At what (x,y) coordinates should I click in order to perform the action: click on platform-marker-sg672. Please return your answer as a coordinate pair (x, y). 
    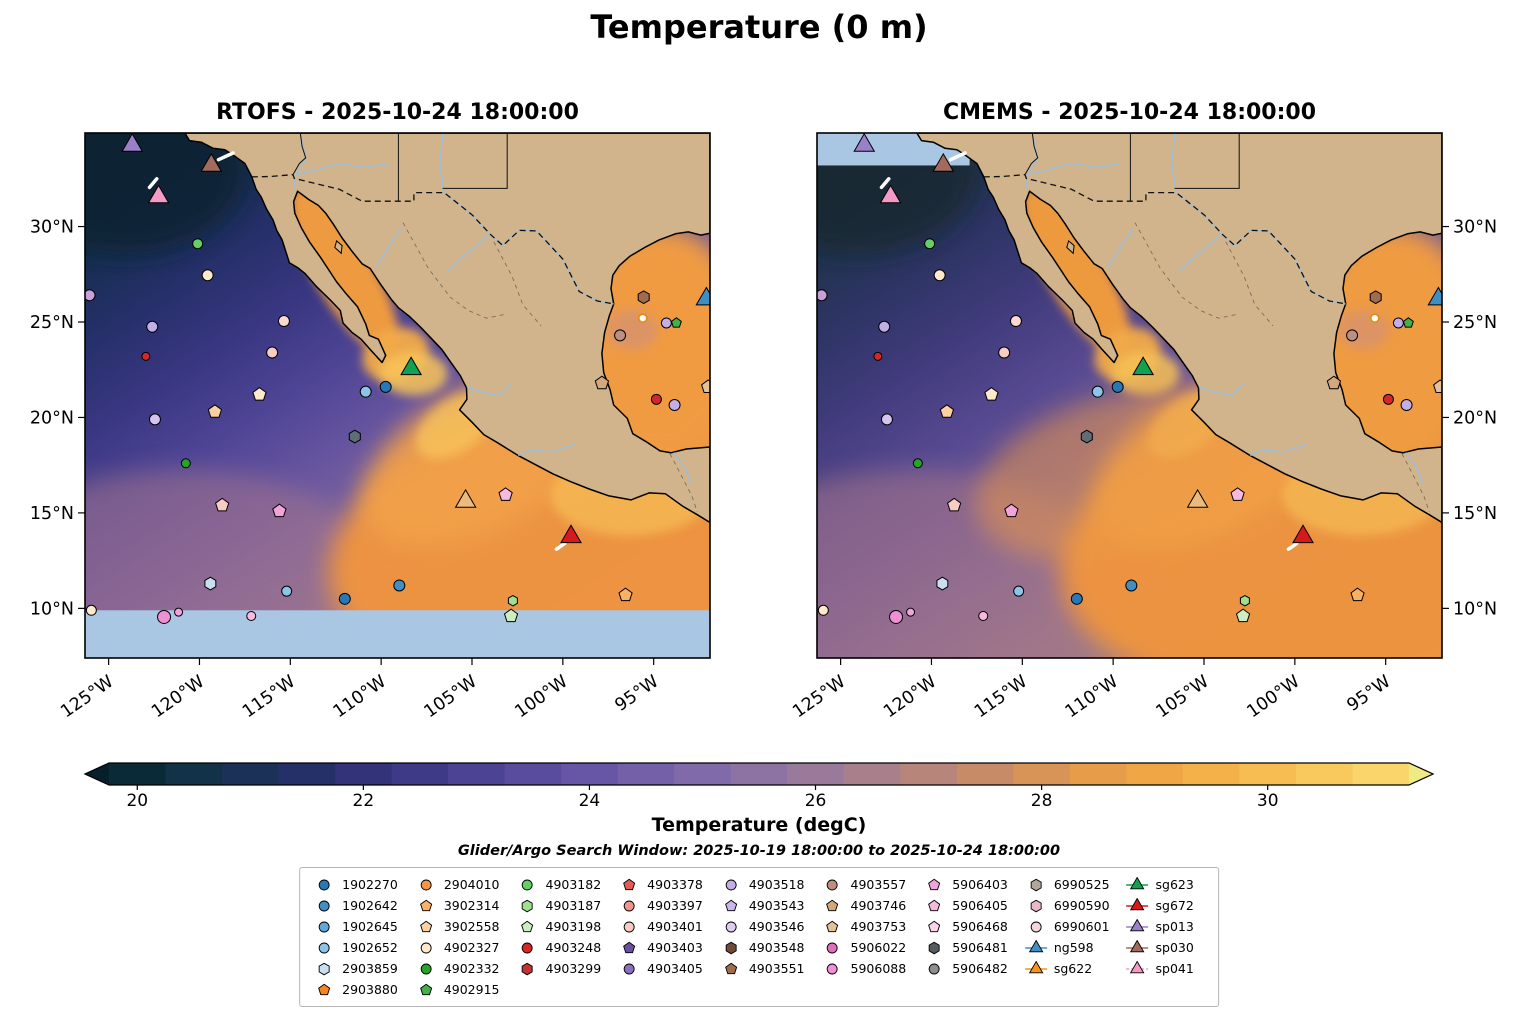
    Looking at the image, I should click on (1303, 534).